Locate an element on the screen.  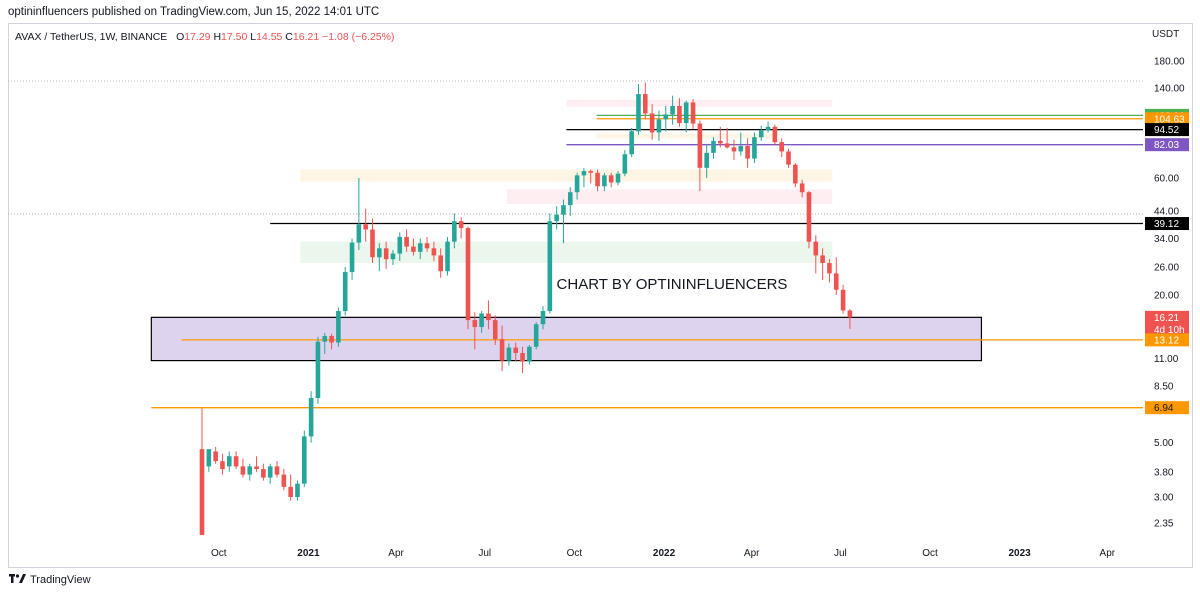
y-tick-label: 3.00 is located at coordinates (1164, 497).